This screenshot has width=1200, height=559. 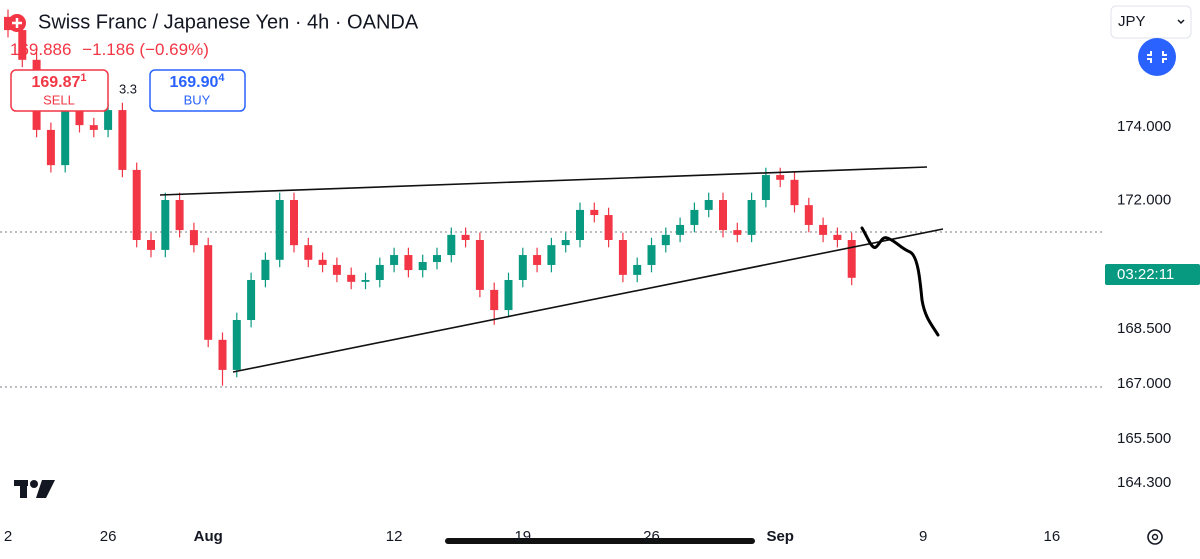 I want to click on logo, so click(x=34, y=489).